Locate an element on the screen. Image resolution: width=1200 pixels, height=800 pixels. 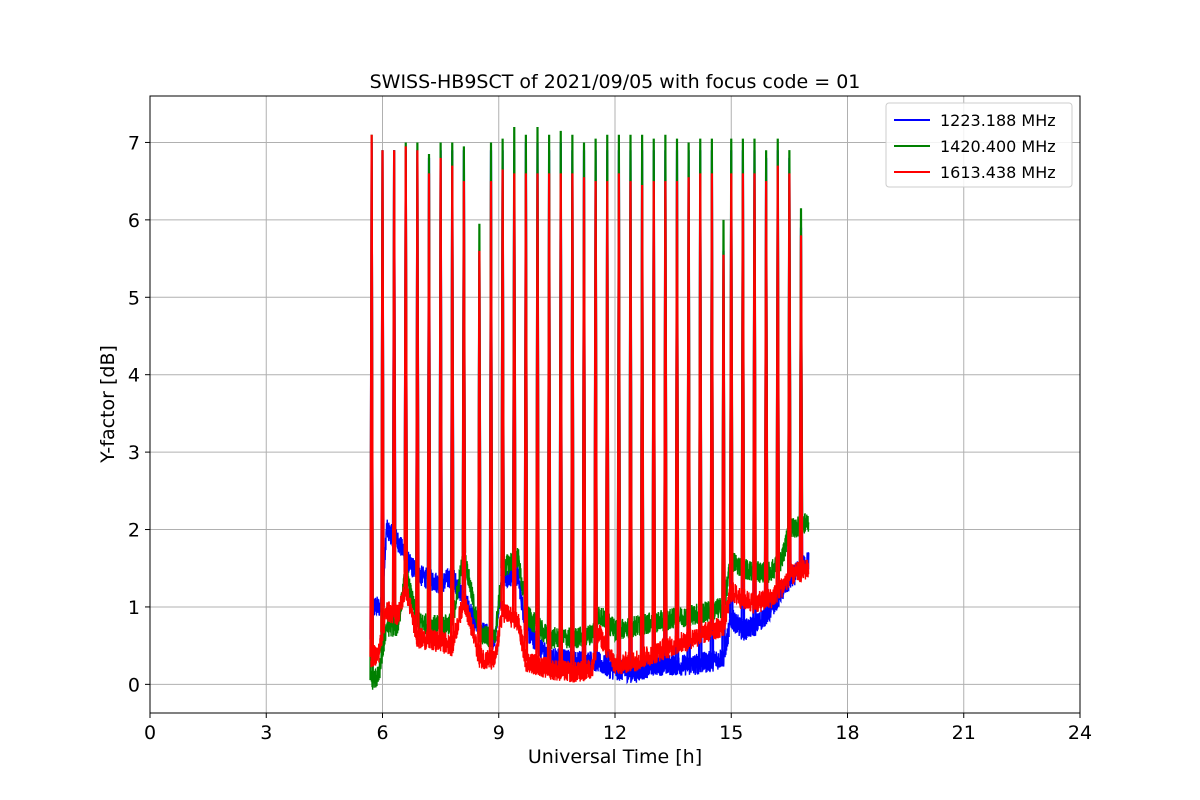
y-tick-label: 5 is located at coordinates (134, 298).